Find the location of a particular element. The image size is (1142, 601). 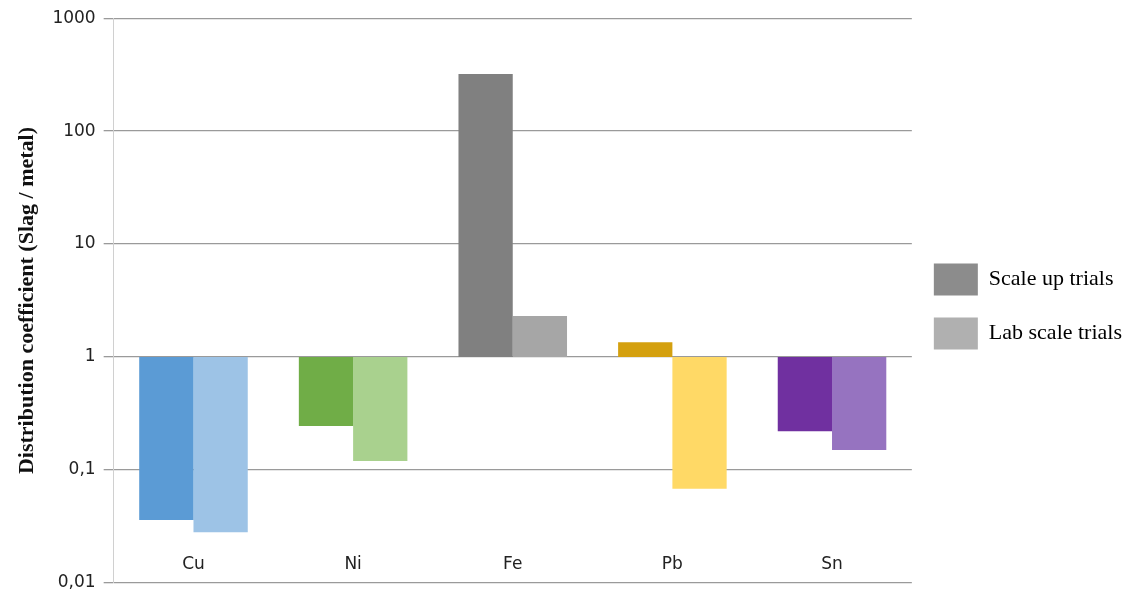

y-tick-label: 0,01 is located at coordinates (76, 581).